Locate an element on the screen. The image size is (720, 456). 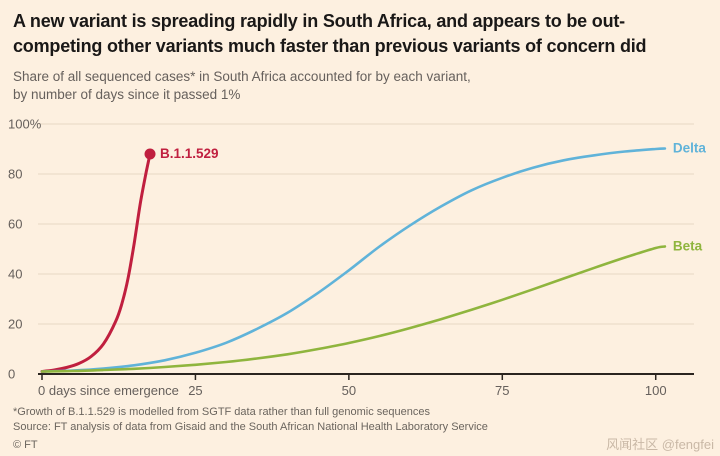
x-tick-label: 25 is located at coordinates (195, 390).